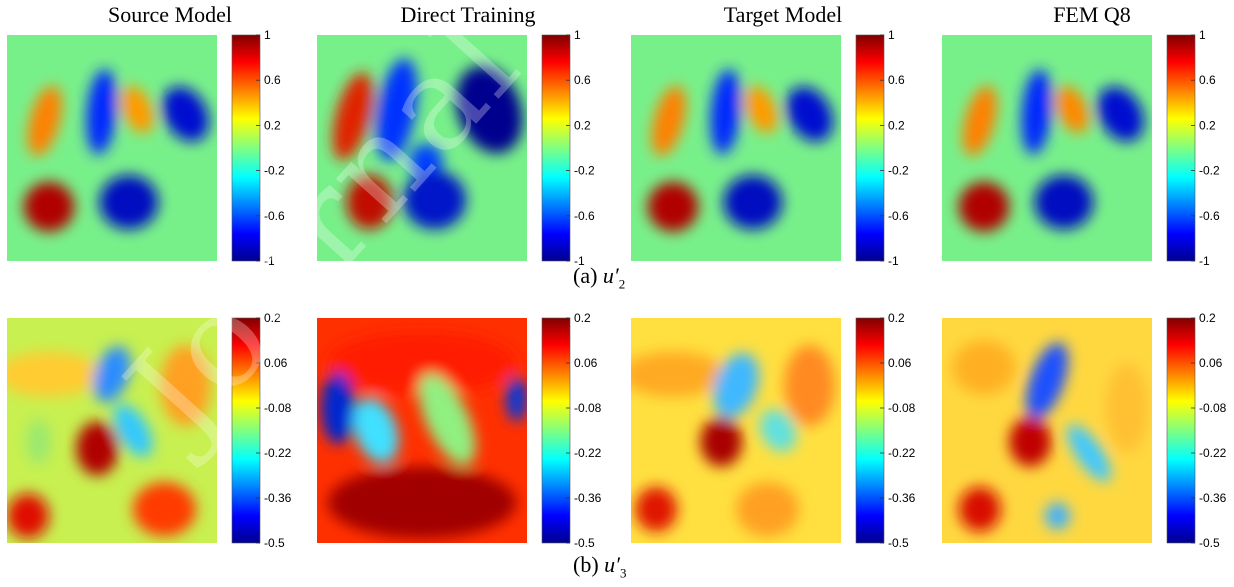 The image size is (1234, 587). What do you see at coordinates (870, 148) in the screenshot?
I see `colorbar-u2-target-model` at bounding box center [870, 148].